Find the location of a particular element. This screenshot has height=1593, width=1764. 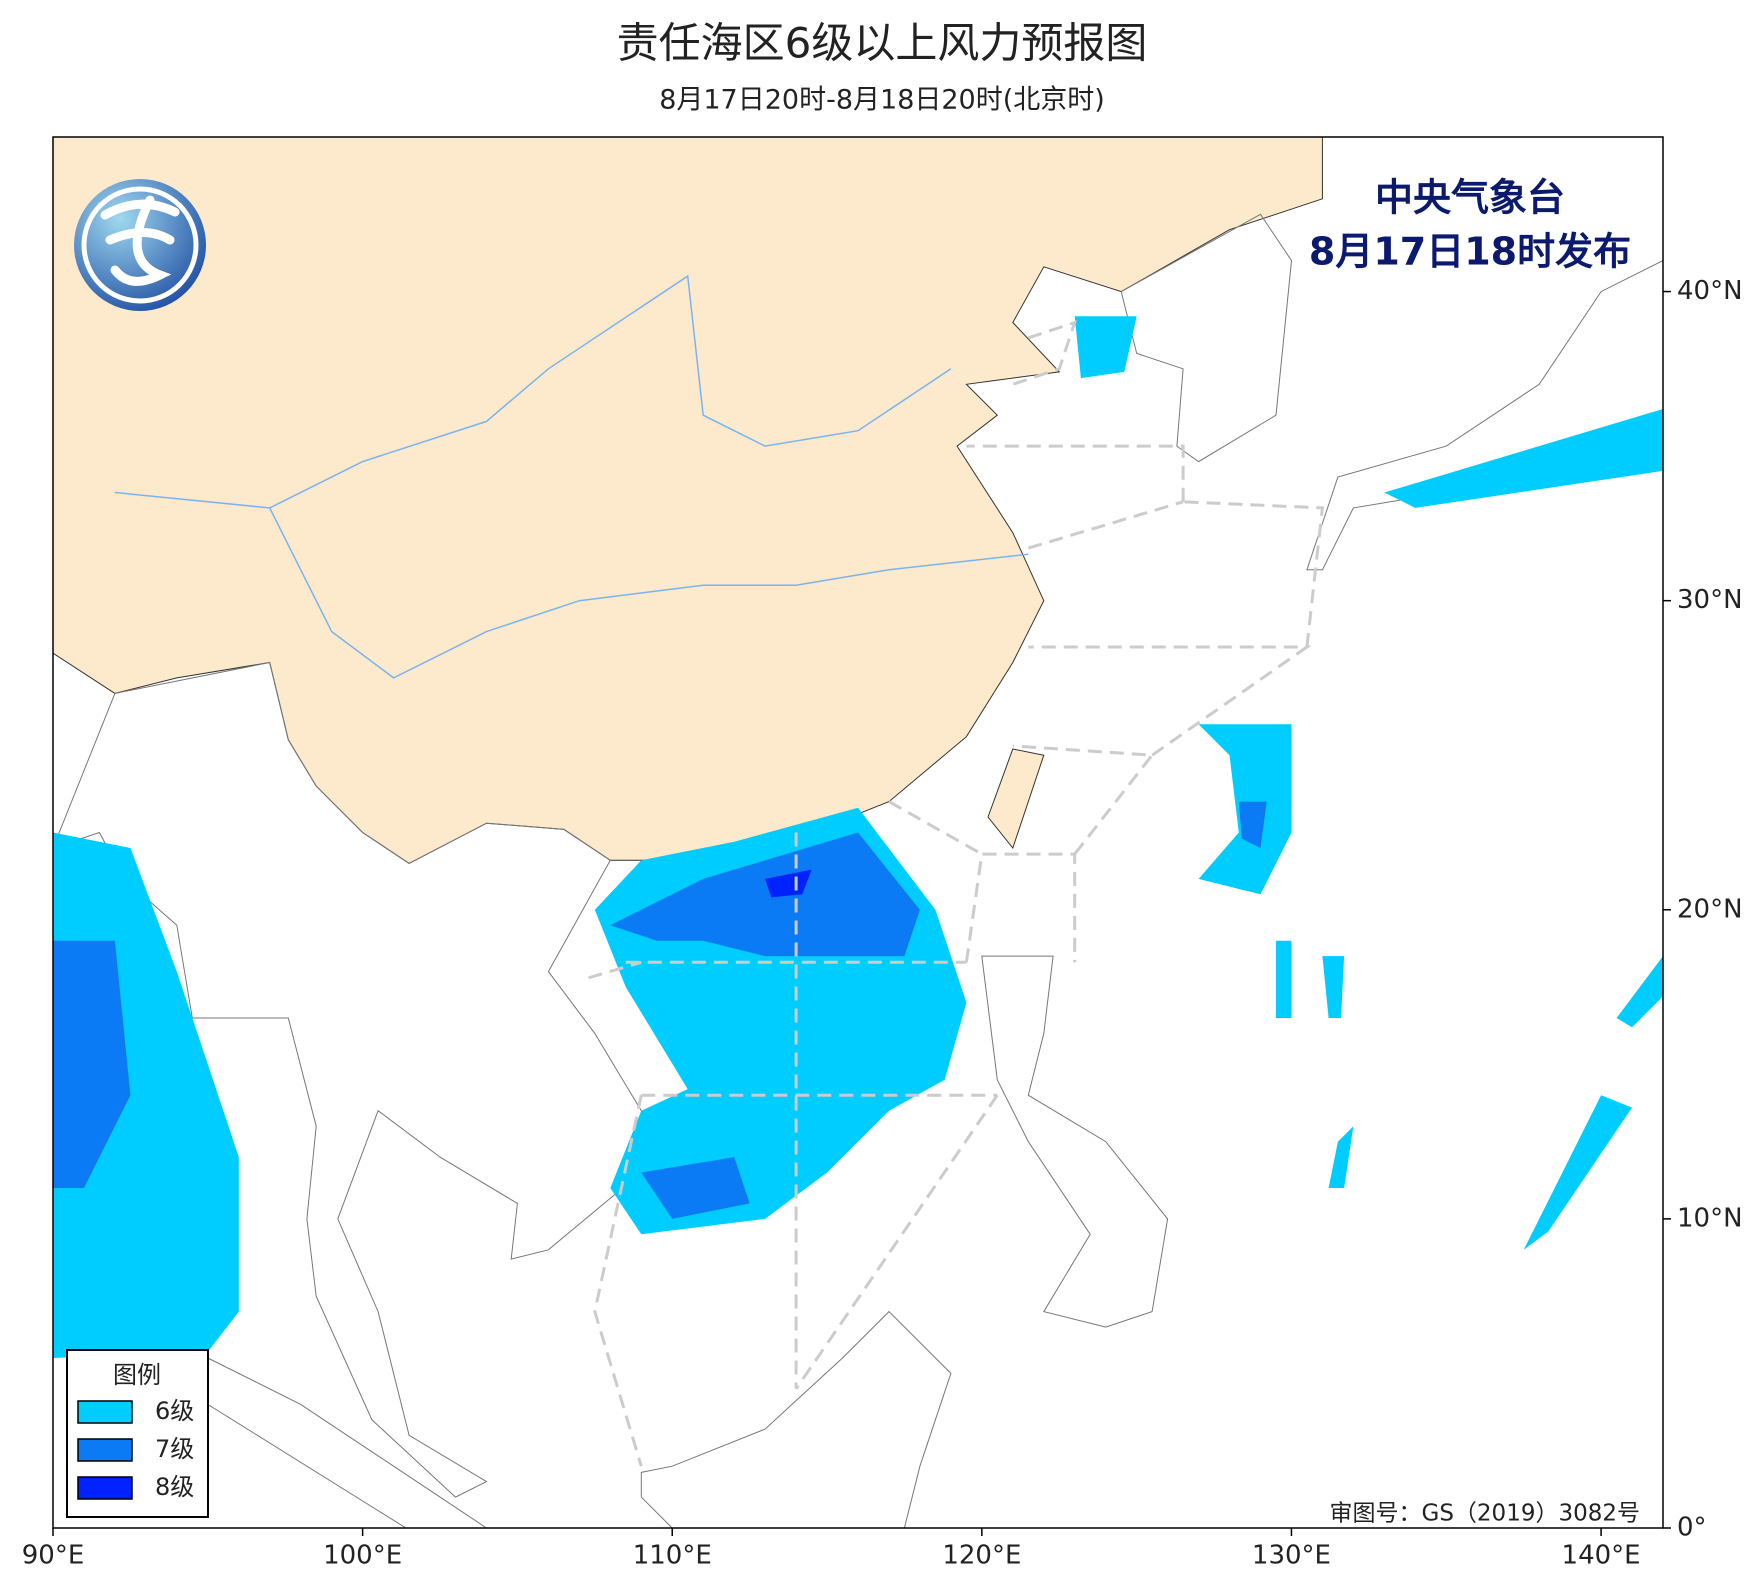

x-tick-label: 130°E is located at coordinates (1291, 1556).